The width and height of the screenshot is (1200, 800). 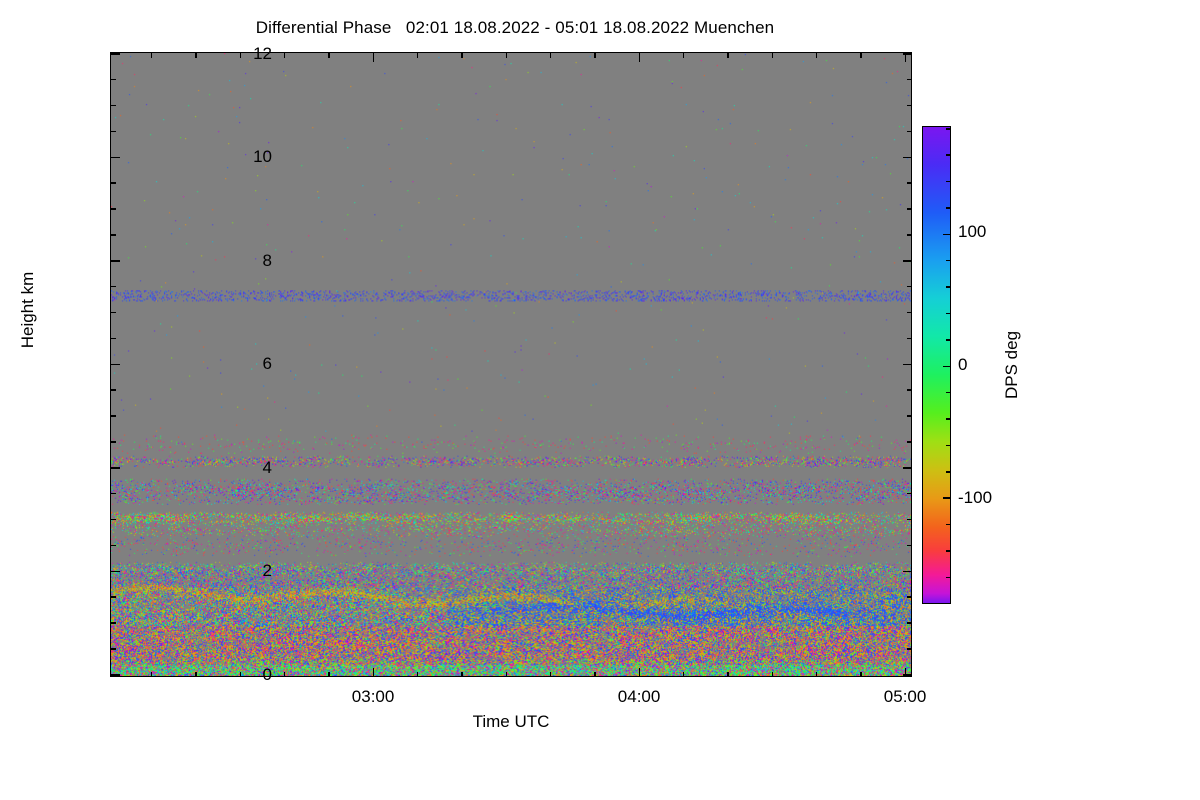 What do you see at coordinates (267, 363) in the screenshot?
I see `y-tick-label: 6` at bounding box center [267, 363].